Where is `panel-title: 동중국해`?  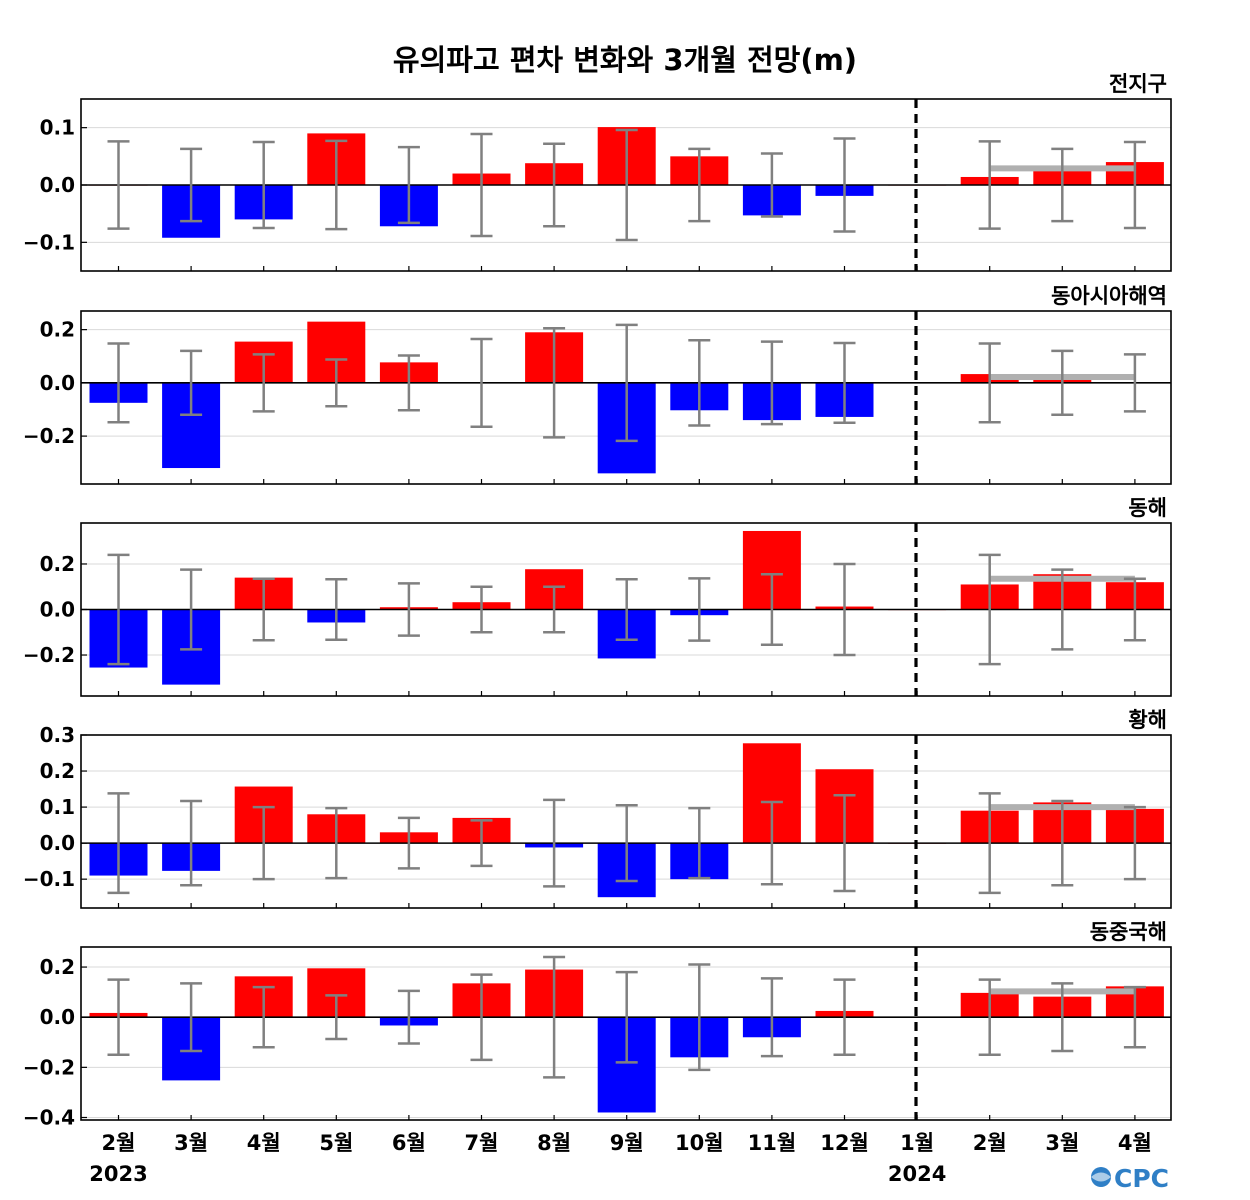
panel-title: 동중국해 is located at coordinates (1128, 932).